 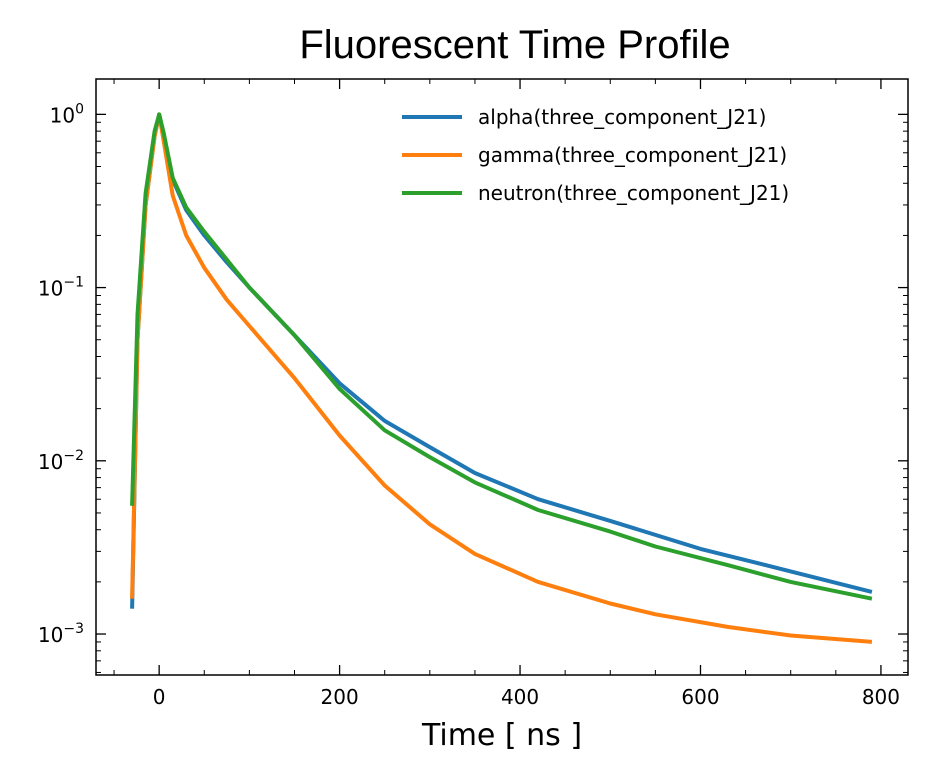 I want to click on x-axis-label: Time [ ns ], so click(x=501, y=735).